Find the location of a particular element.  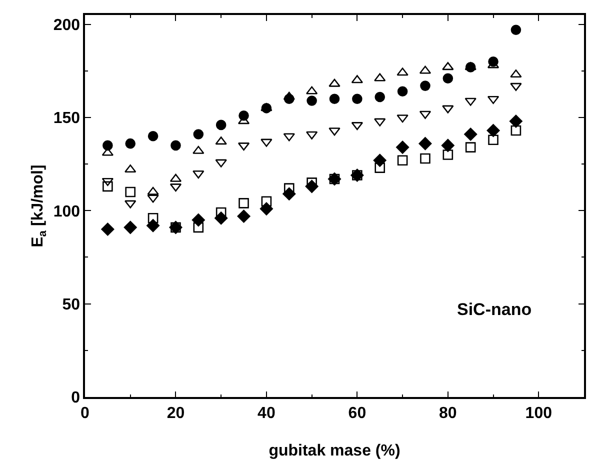

y-tick-label: 150 is located at coordinates (66, 119).